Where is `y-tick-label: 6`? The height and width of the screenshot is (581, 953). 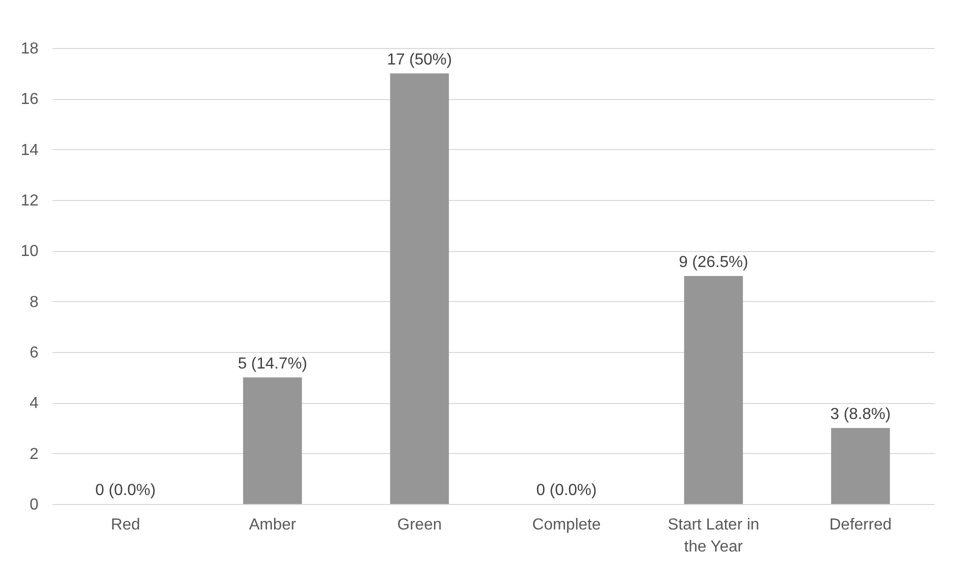 y-tick-label: 6 is located at coordinates (34, 353).